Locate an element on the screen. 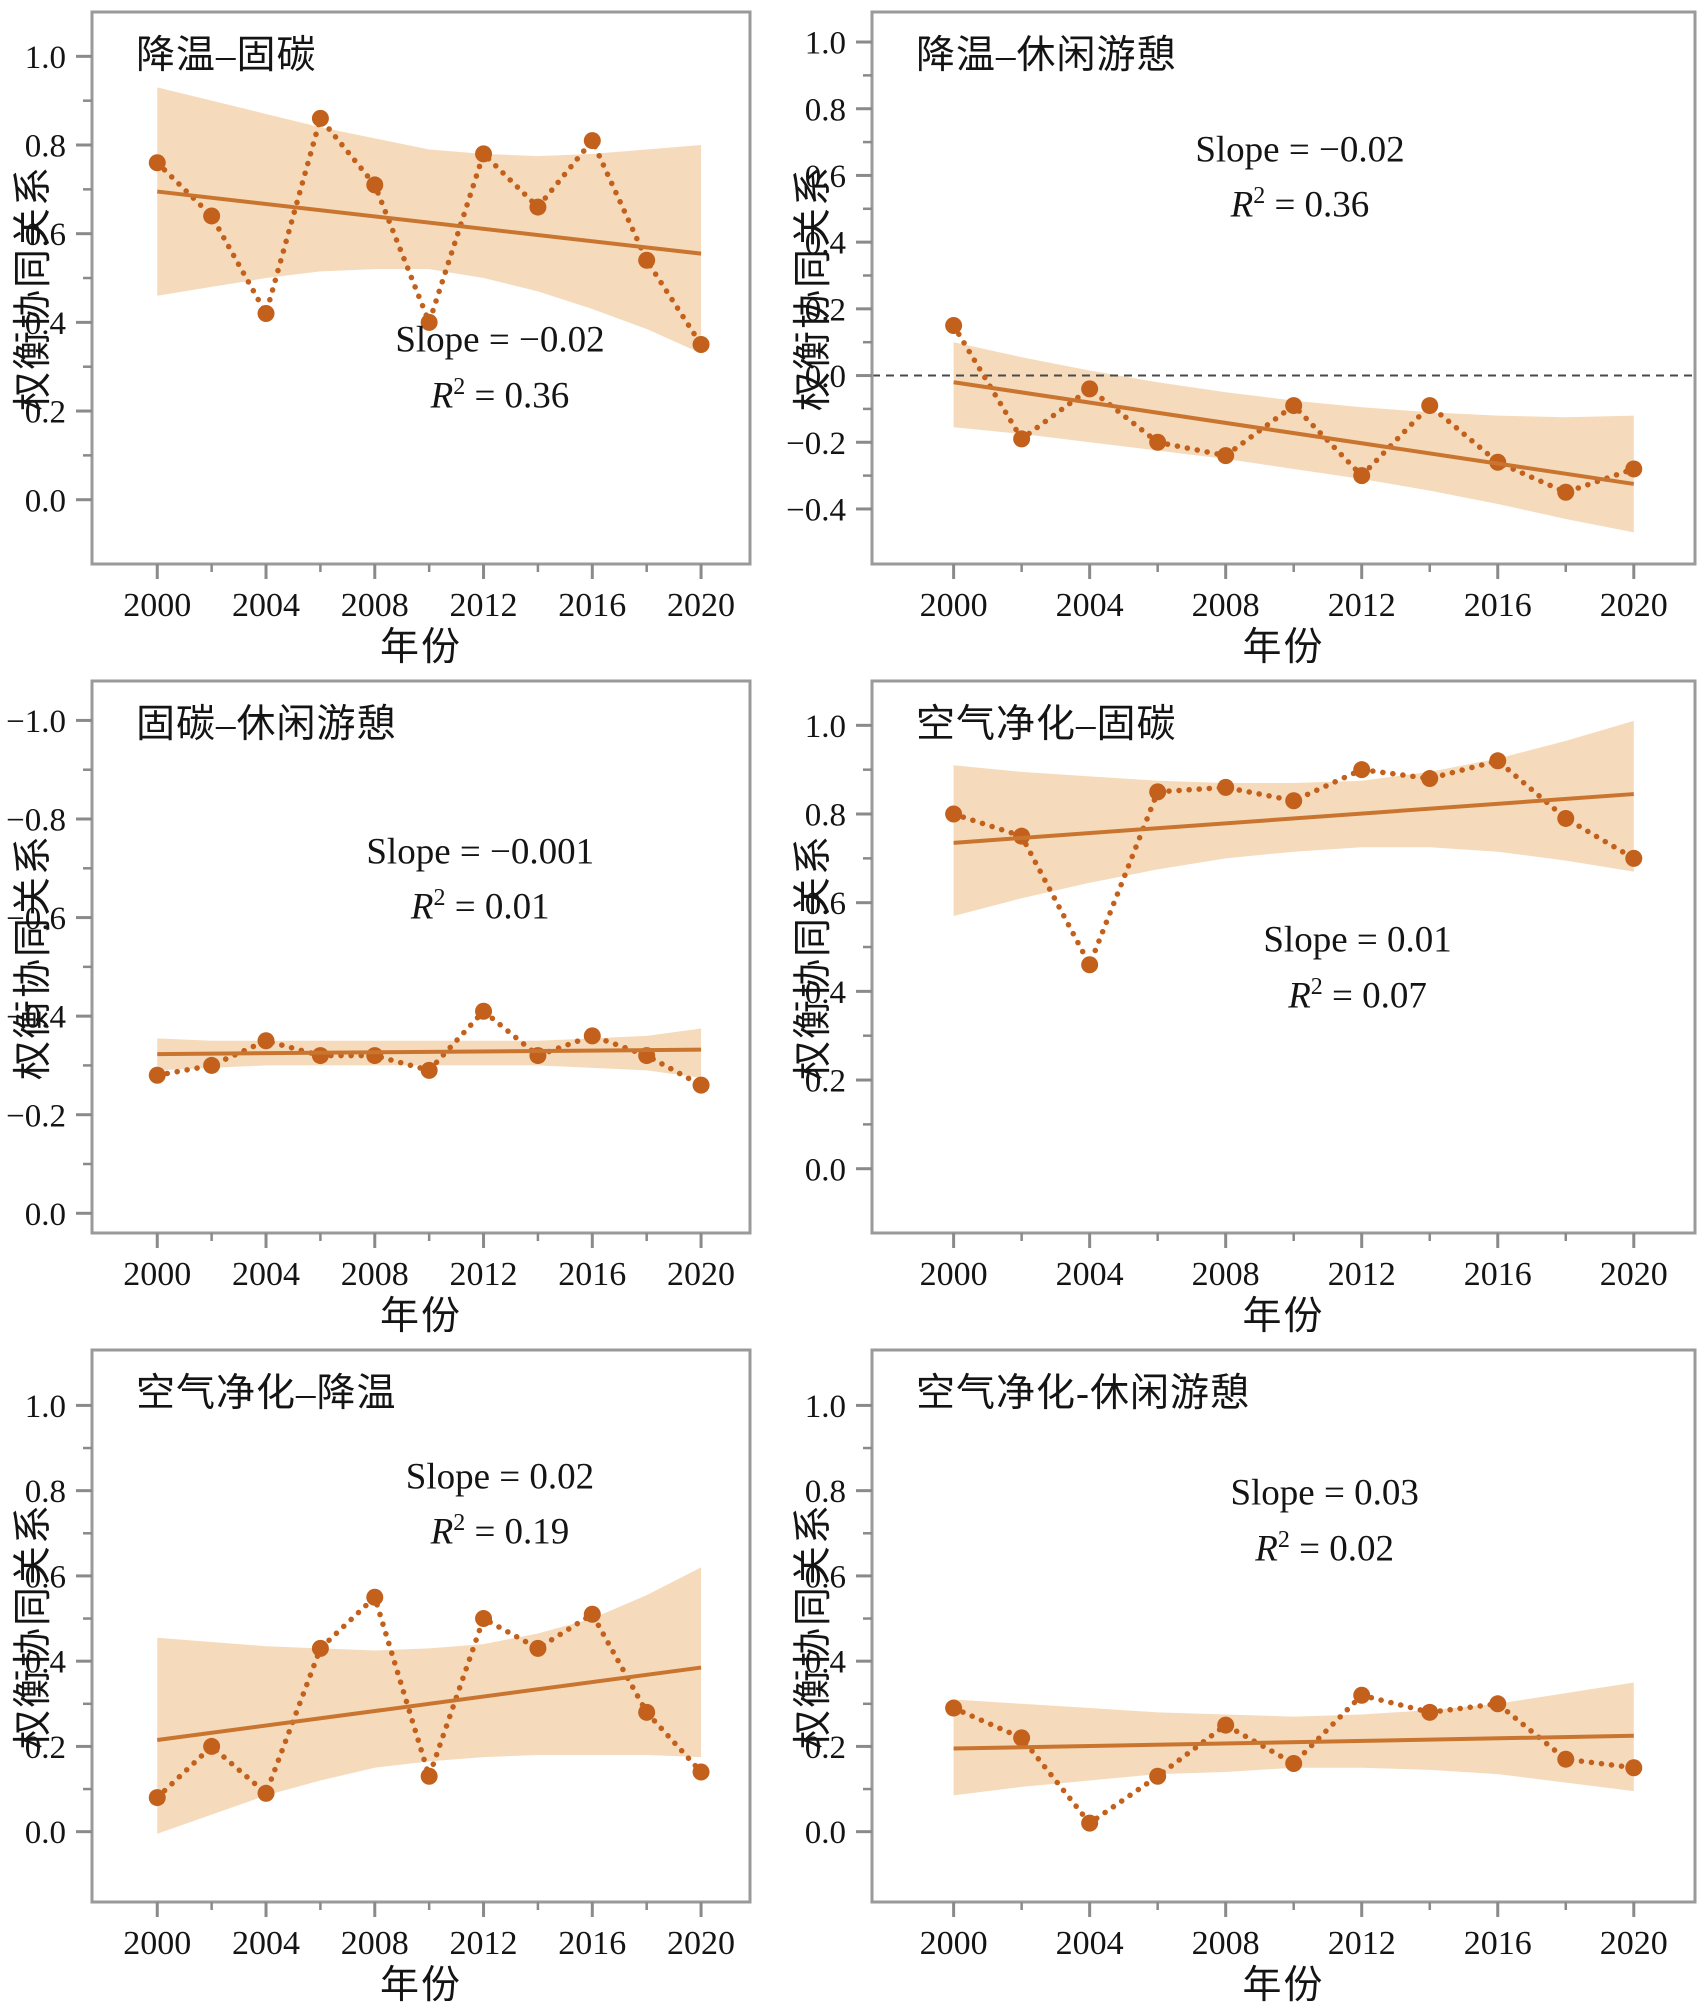 This screenshot has height=2010, width=1703. panel-title: 降温–休闲游憩 is located at coordinates (1046, 55).